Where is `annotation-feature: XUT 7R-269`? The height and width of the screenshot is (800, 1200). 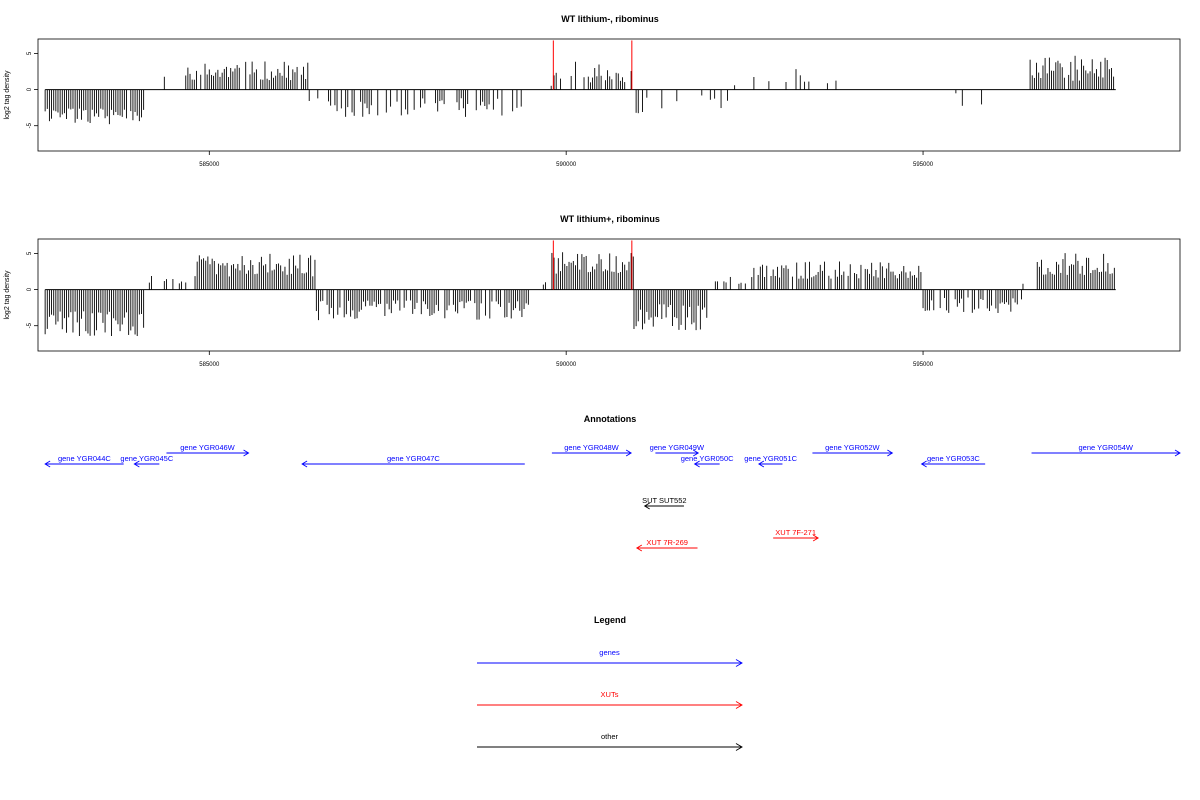
annotation-feature: XUT 7R-269 is located at coordinates (666, 545).